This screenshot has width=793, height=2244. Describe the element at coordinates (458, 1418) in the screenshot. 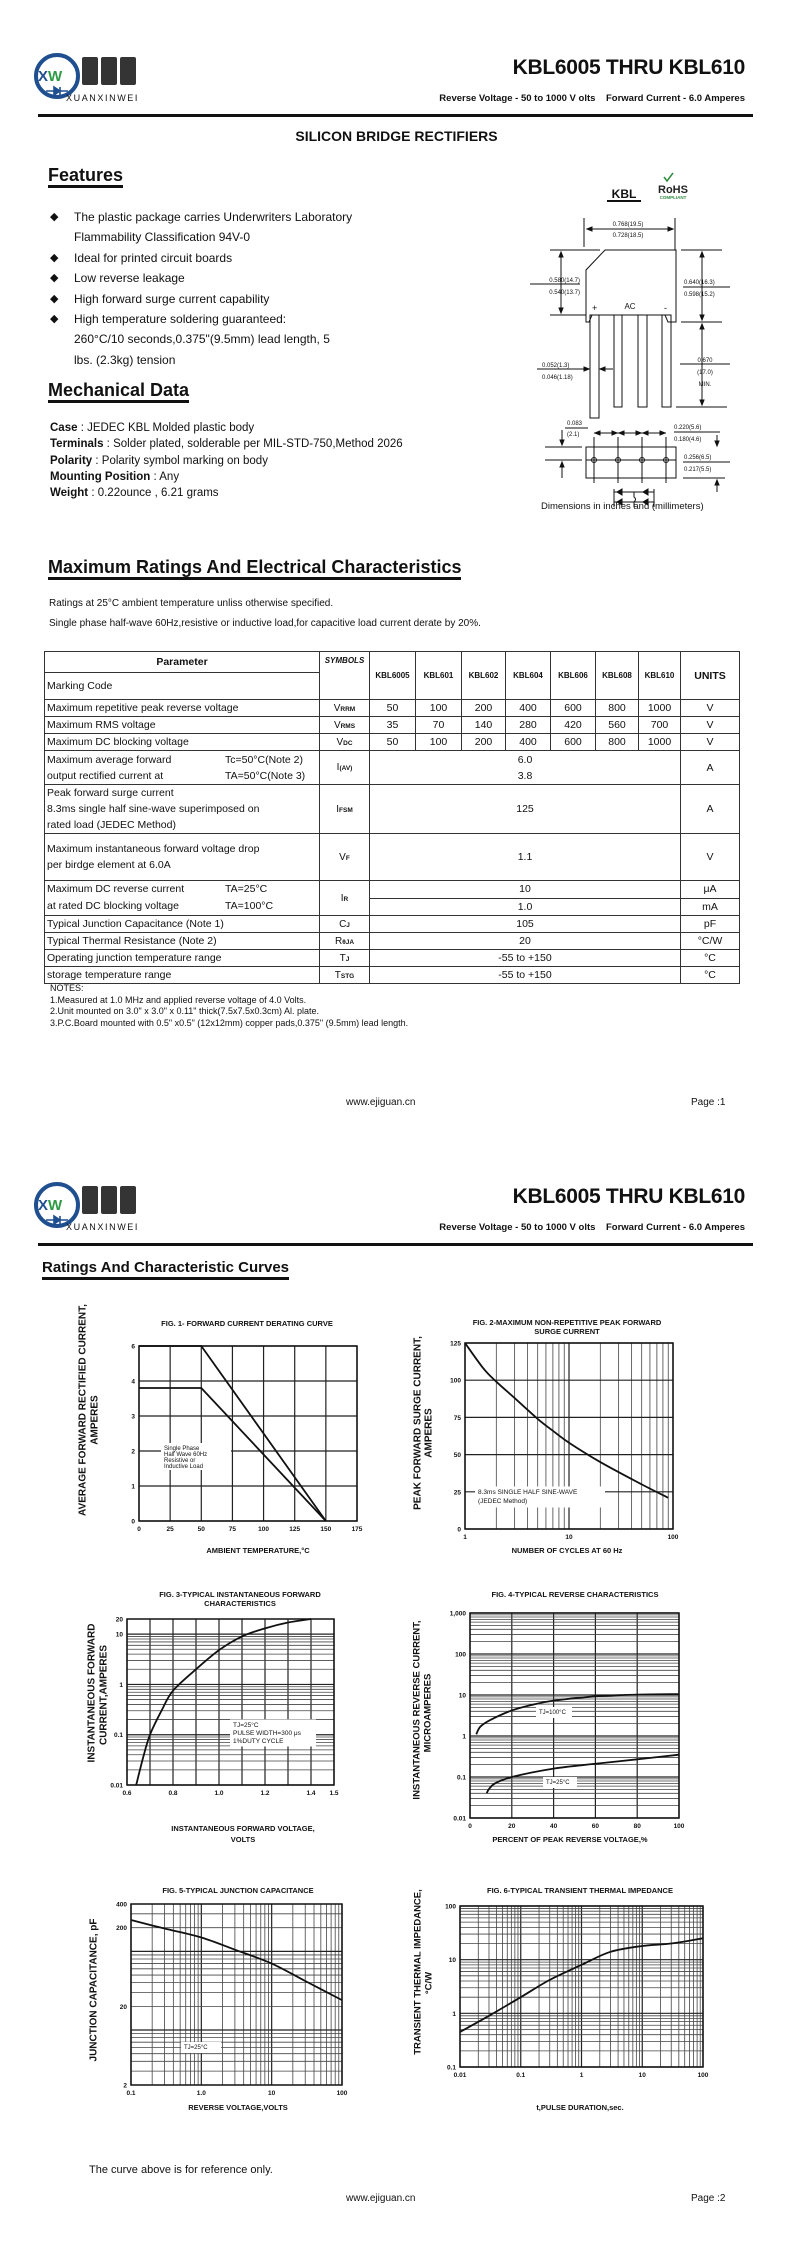

I see `y-tick-label: 75` at that location.